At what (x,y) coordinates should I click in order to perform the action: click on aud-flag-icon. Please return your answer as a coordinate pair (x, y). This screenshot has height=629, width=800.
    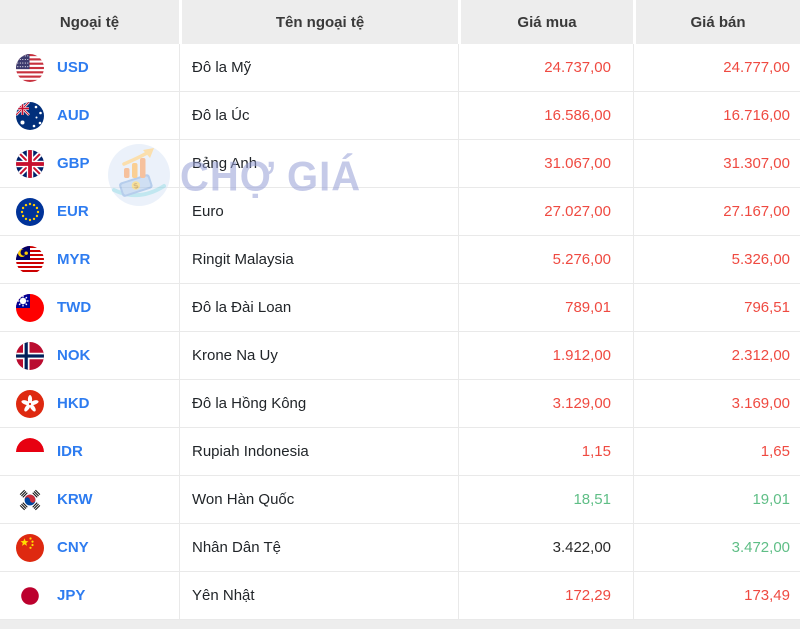
    Looking at the image, I should click on (30, 115).